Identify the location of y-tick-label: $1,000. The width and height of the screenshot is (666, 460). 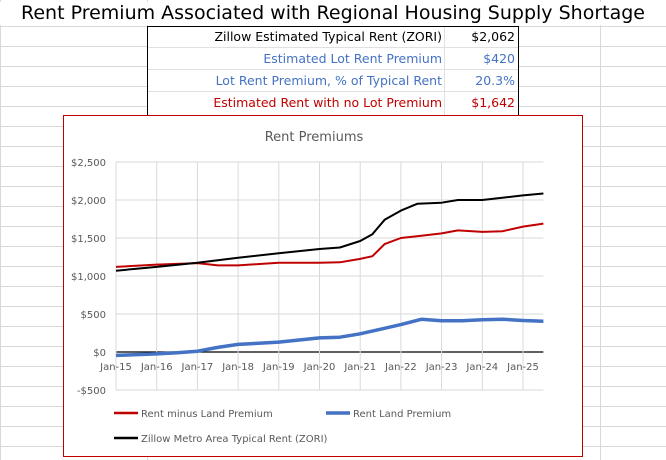
(88, 277).